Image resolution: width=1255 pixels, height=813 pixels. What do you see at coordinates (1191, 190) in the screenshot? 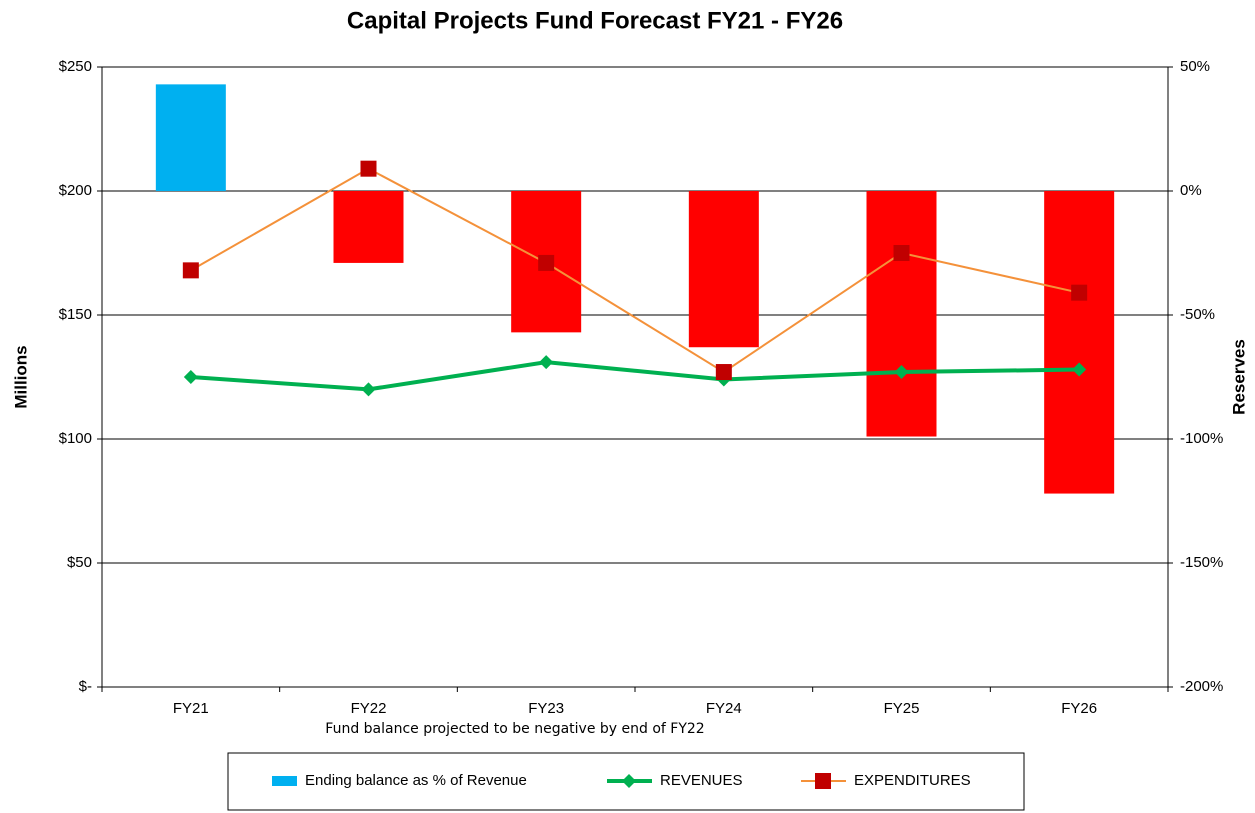
I see `y2-tick-label: 0%` at bounding box center [1191, 190].